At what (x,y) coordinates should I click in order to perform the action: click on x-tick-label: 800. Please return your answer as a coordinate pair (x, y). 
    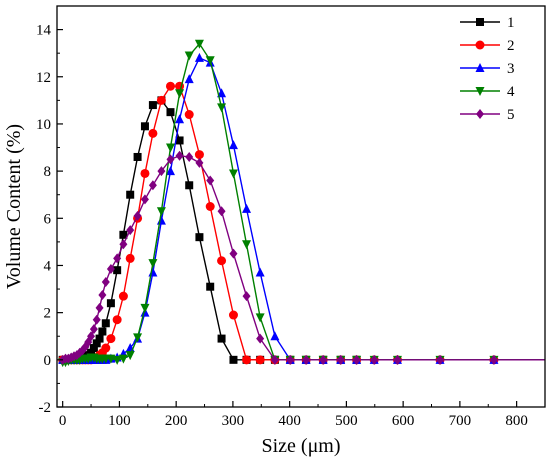
    Looking at the image, I should click on (516, 421).